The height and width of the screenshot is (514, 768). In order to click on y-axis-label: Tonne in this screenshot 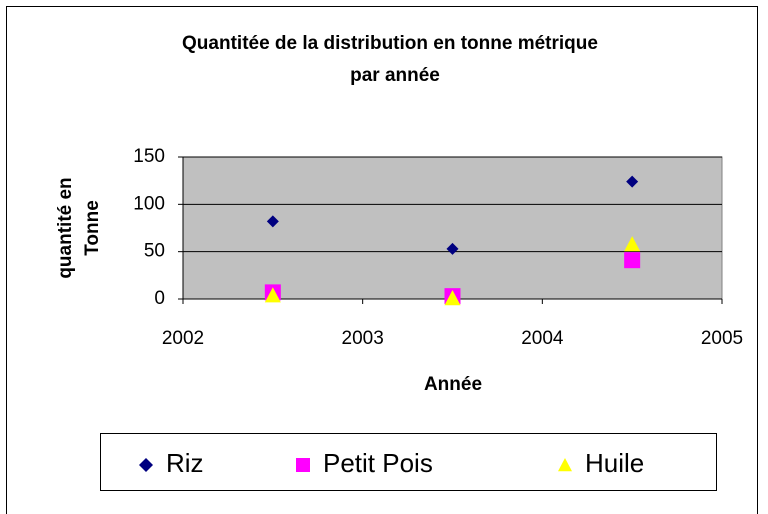, I will do `click(92, 228)`.